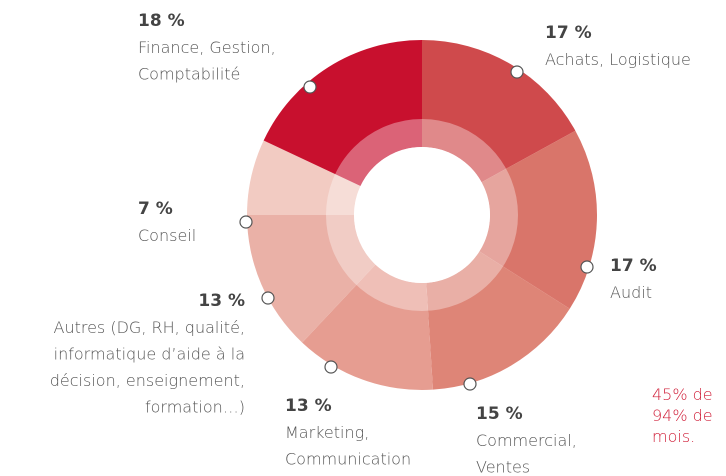  What do you see at coordinates (150, 327) in the screenshot?
I see `category-label: Autres (DG, RH, qualité,` at bounding box center [150, 327].